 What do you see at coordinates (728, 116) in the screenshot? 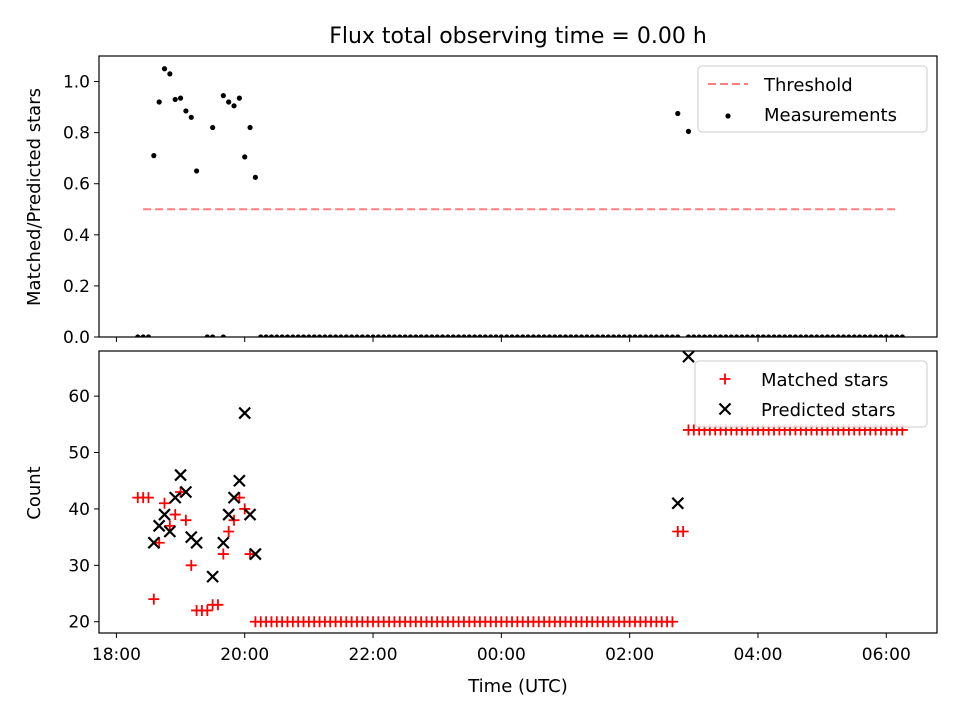
I see `measurements-legend-marker` at bounding box center [728, 116].